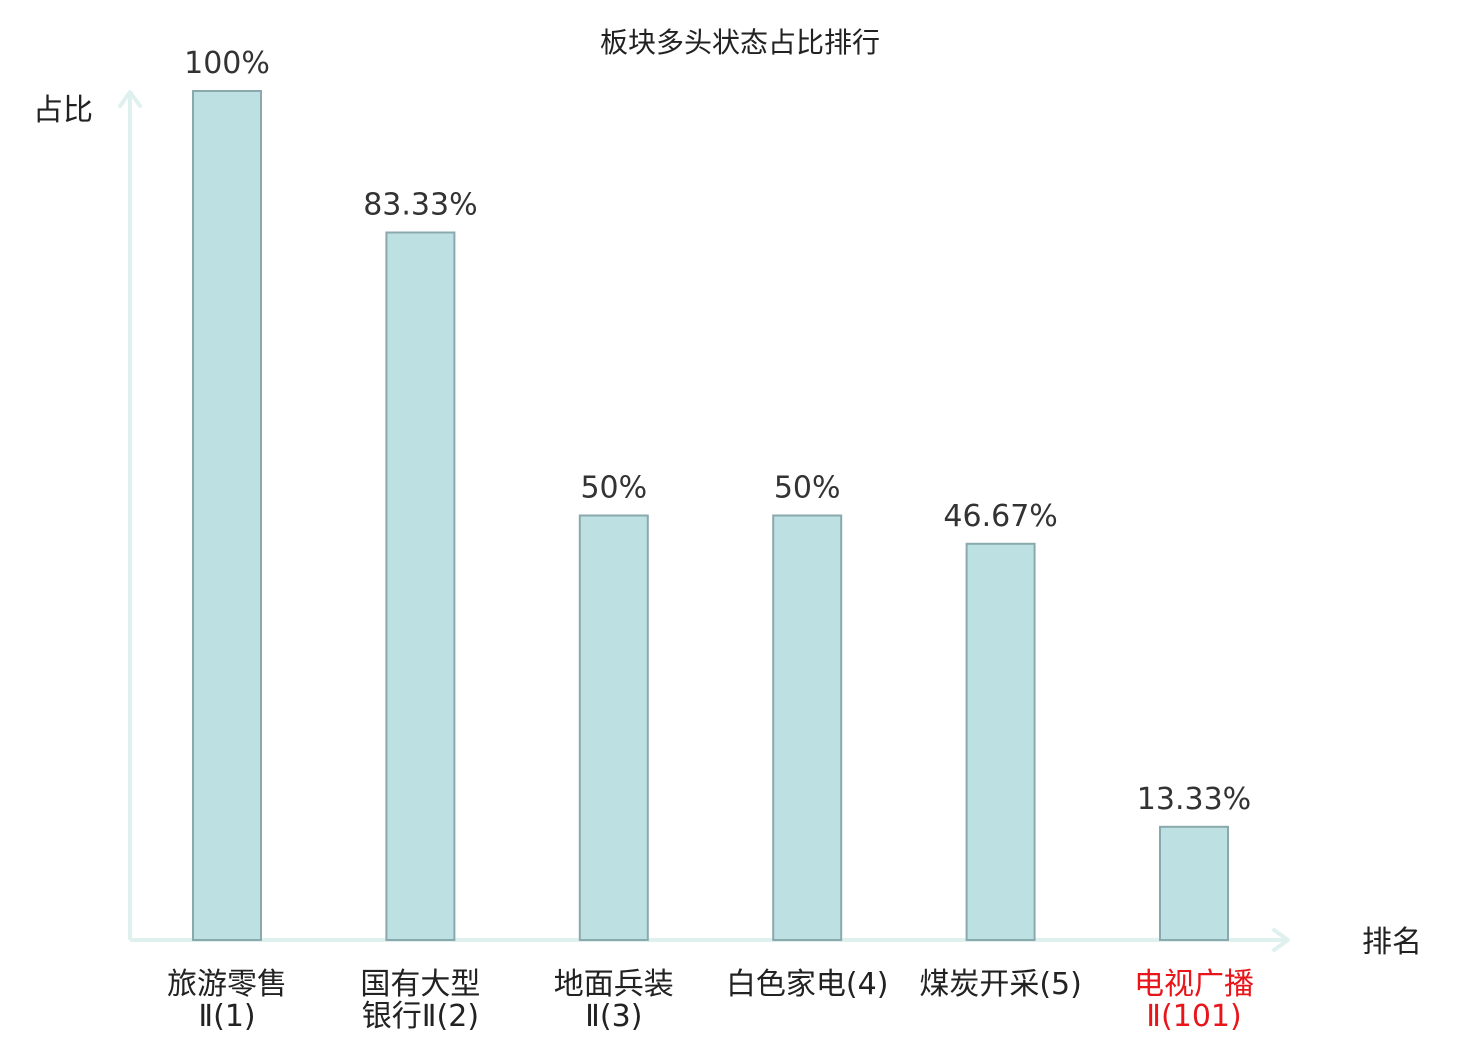 This screenshot has width=1480, height=1044. Describe the element at coordinates (1194, 984) in the screenshot. I see `category-label-6: 电视广播` at that location.